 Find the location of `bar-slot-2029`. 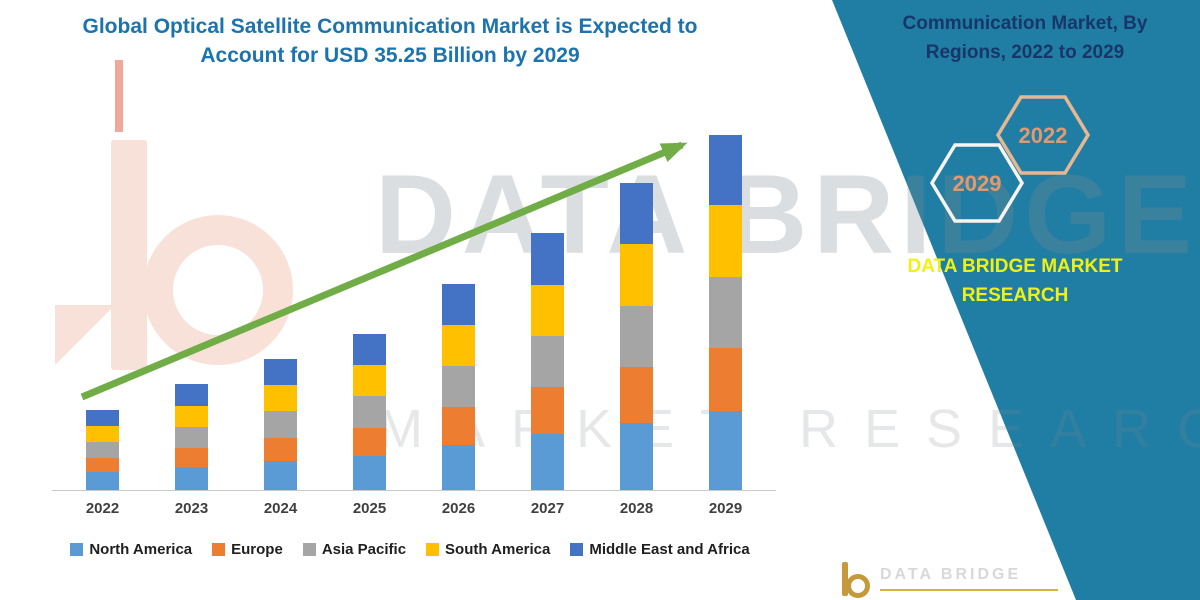

bar-slot-2029 is located at coordinates (725, 301).